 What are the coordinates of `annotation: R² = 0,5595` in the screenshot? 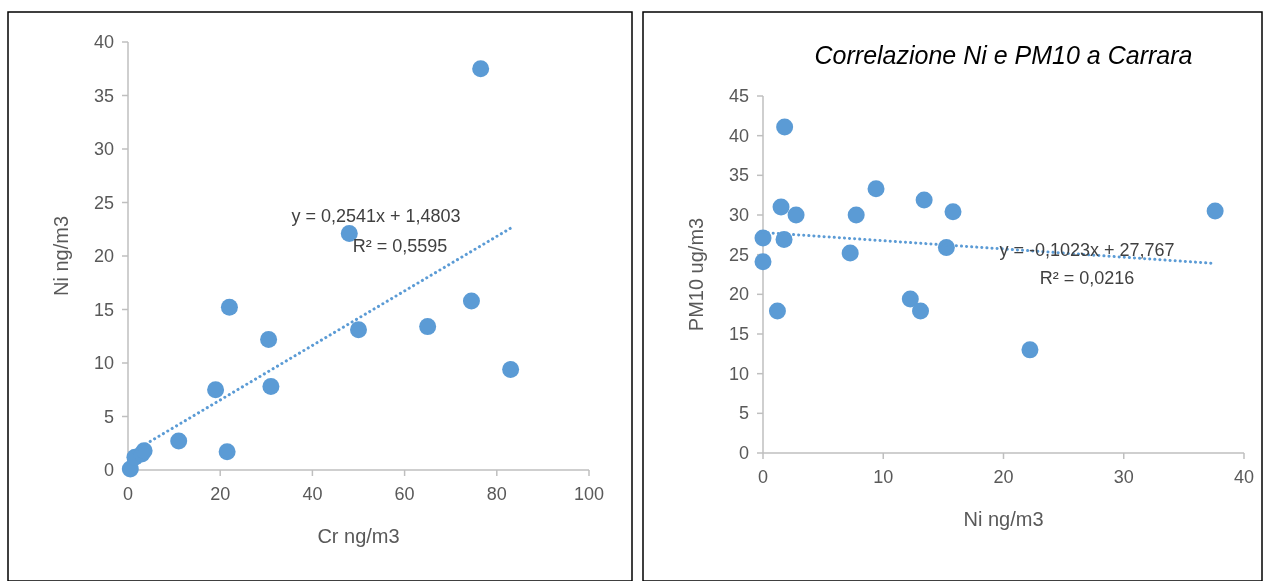 It's located at (400, 246).